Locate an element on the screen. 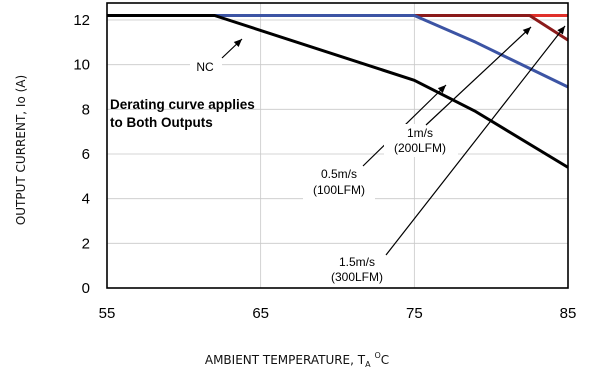  derating-note-line-1: Derating curve applies is located at coordinates (182, 104).